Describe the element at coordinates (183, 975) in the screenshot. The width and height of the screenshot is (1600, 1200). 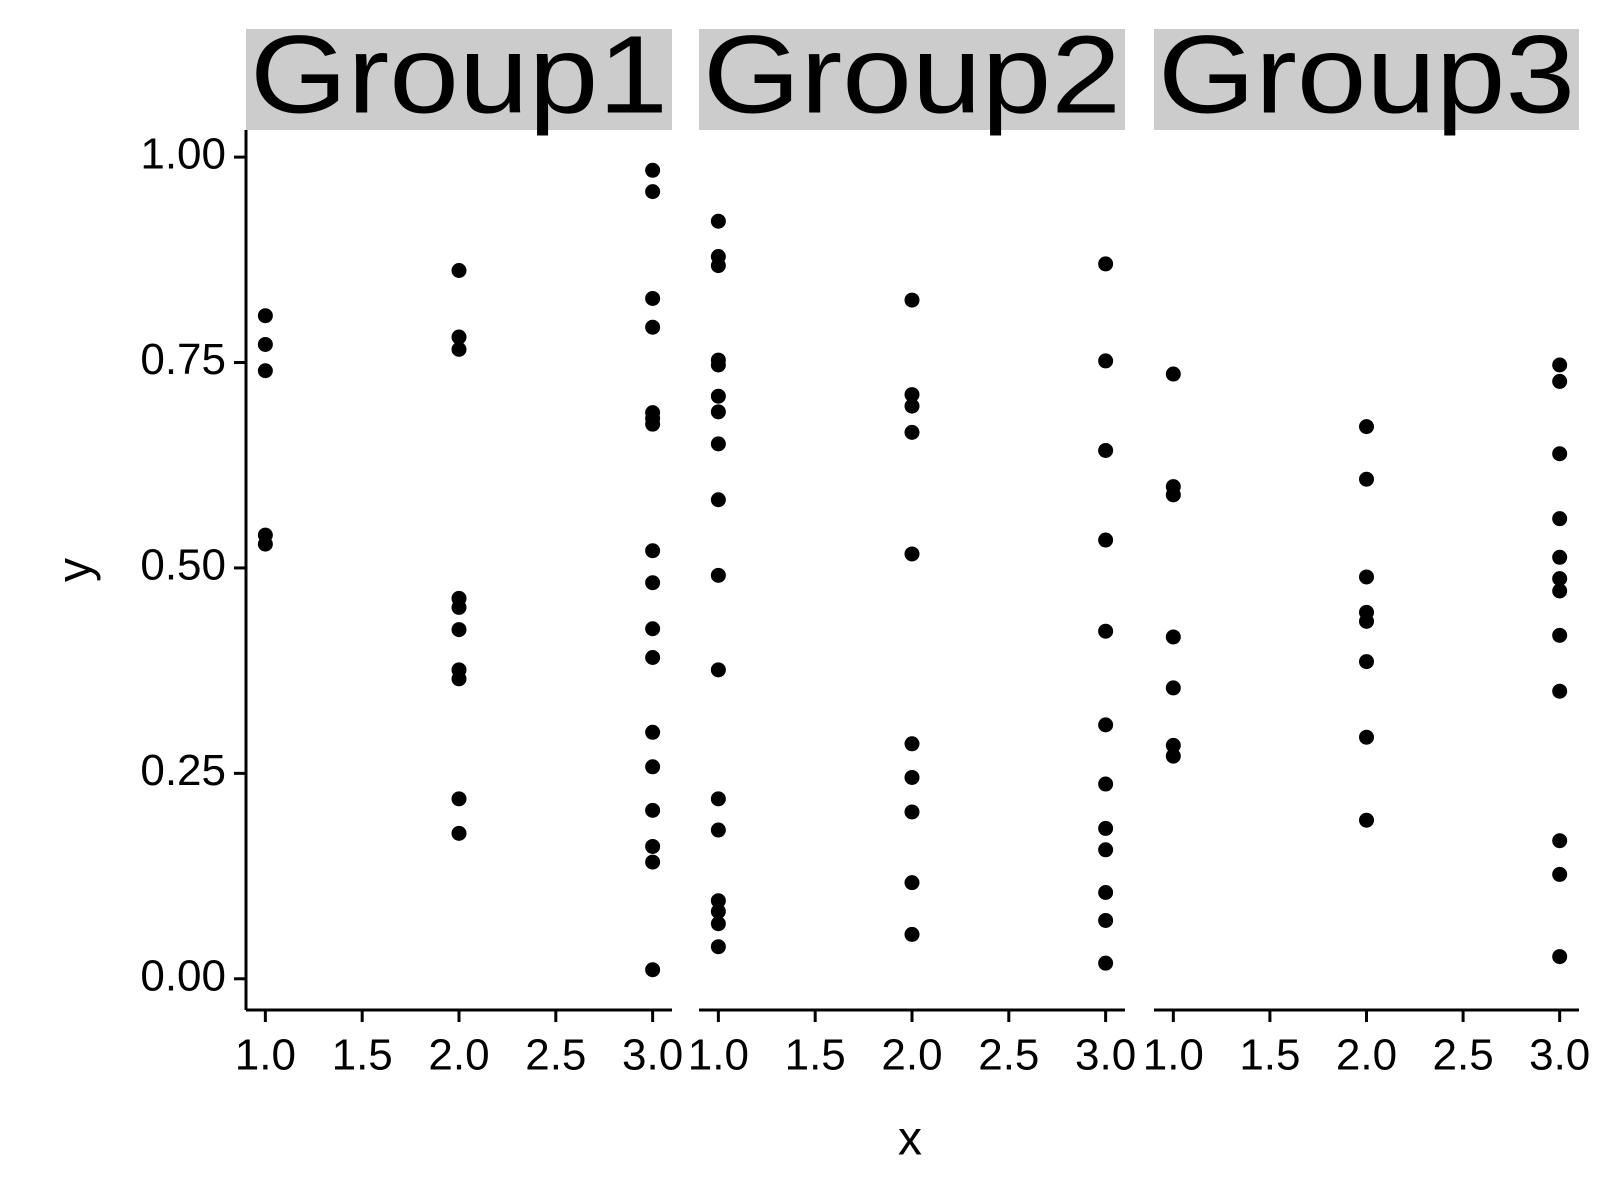
I see `y-tick-label: 0.00` at that location.